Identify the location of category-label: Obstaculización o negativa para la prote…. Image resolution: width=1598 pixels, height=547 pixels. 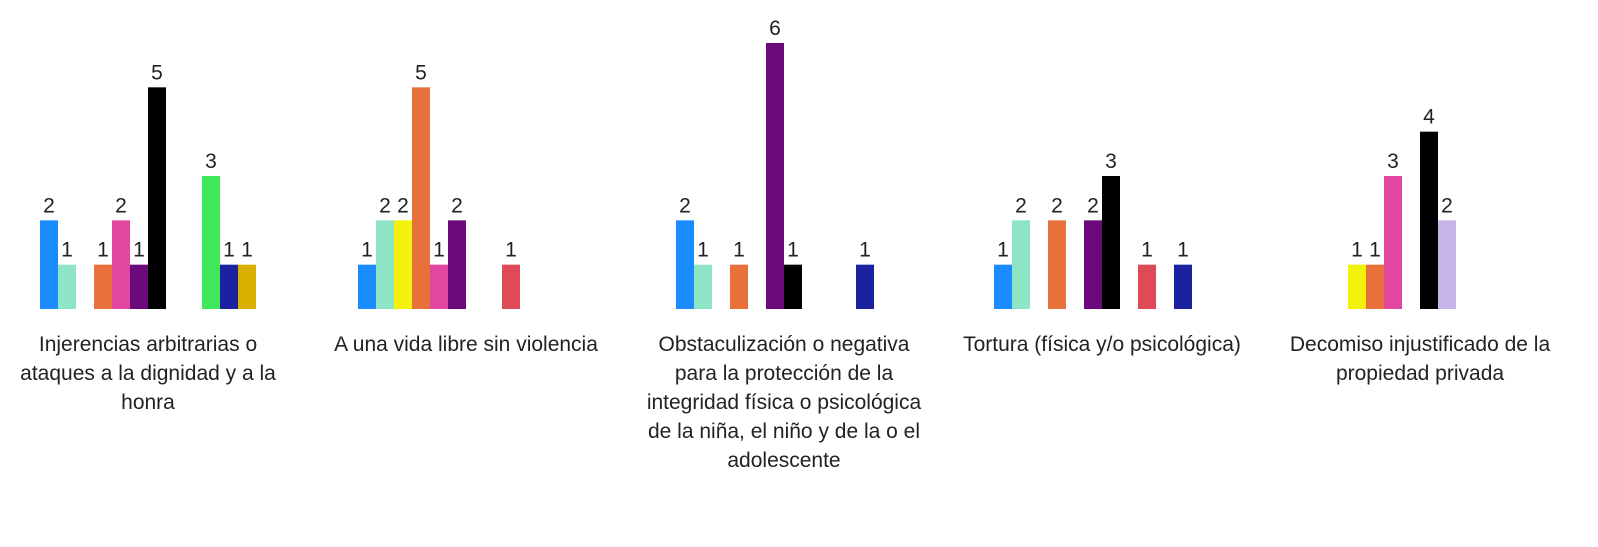
(784, 402).